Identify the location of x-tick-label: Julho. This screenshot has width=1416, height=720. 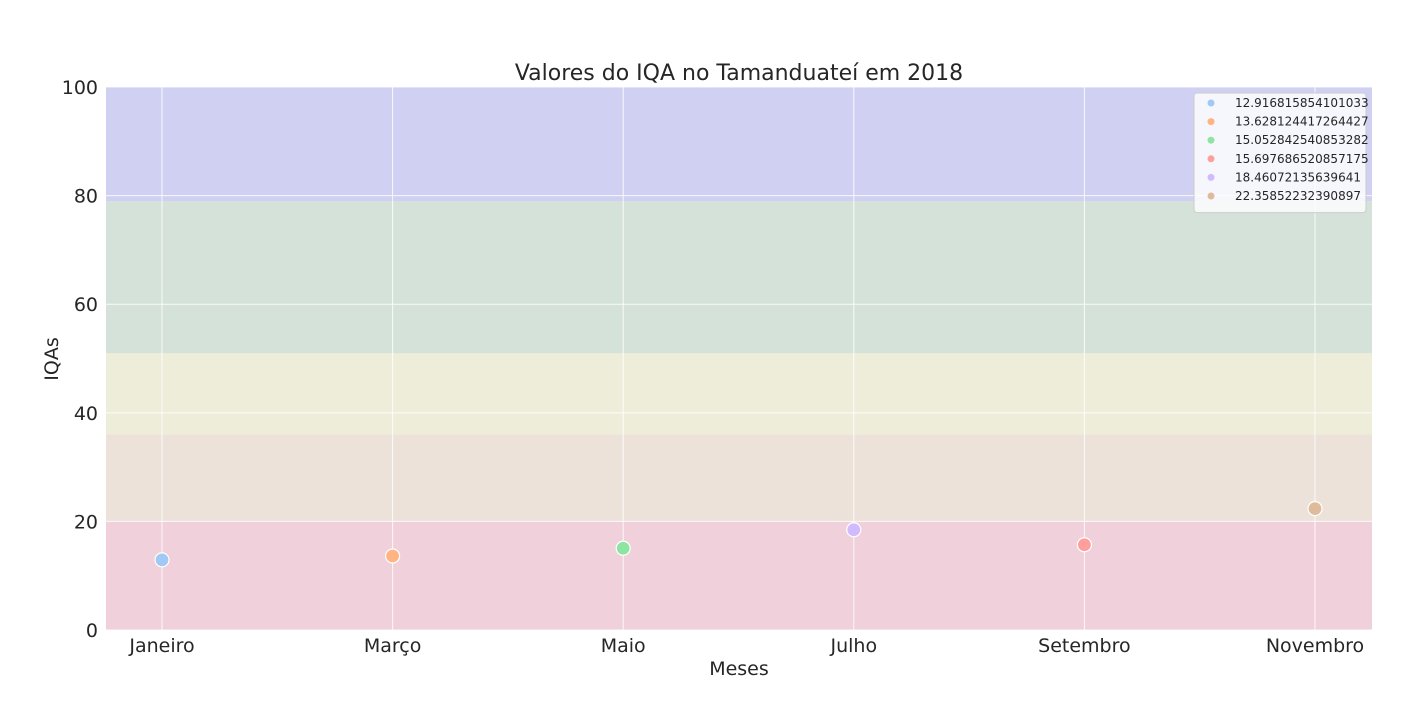
(854, 646).